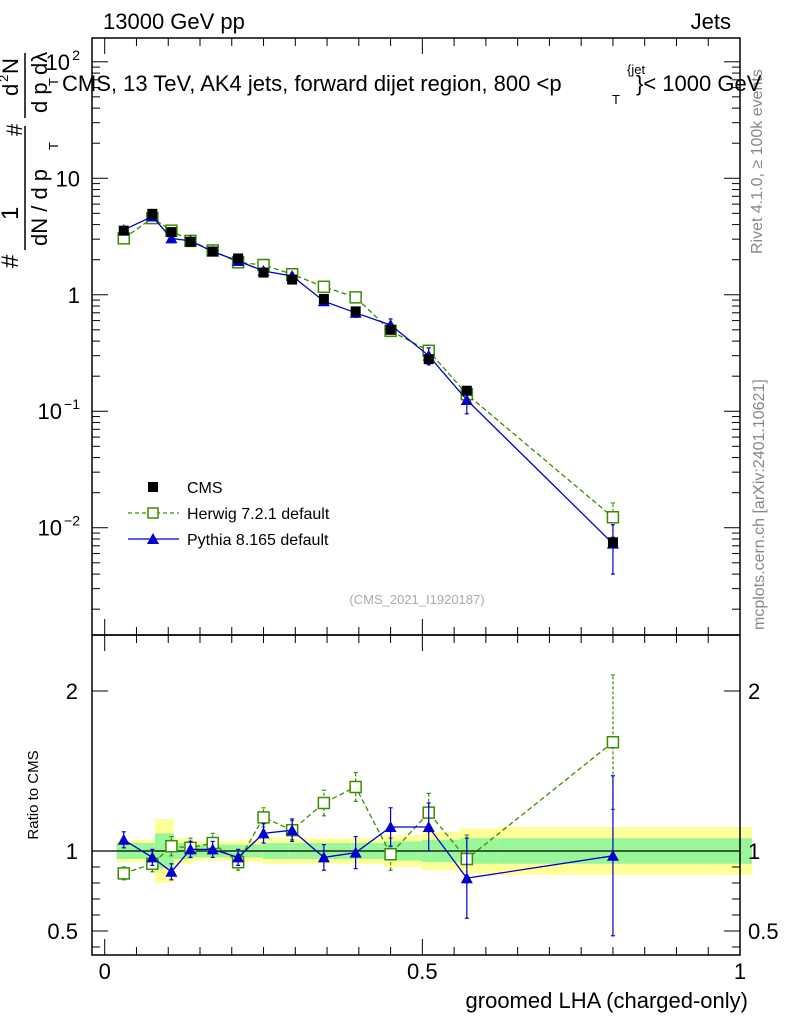  I want to click on y-tick-label-exp: −2, so click(72, 521).